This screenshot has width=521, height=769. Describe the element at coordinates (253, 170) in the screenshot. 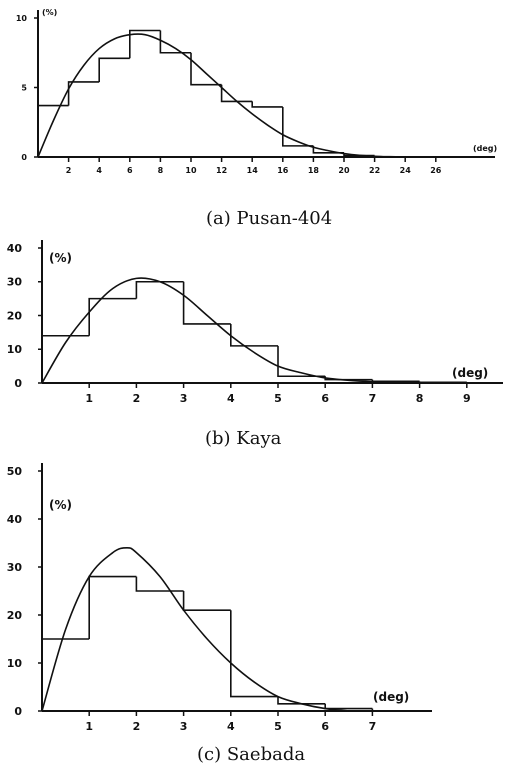

I see `x-tick-label: 14` at that location.